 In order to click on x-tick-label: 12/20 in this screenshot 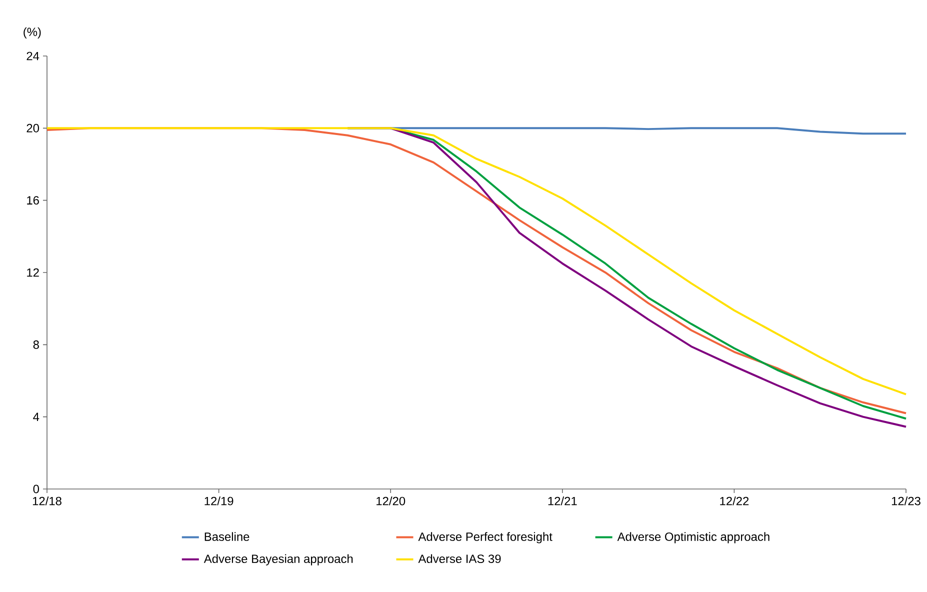, I will do `click(391, 501)`.